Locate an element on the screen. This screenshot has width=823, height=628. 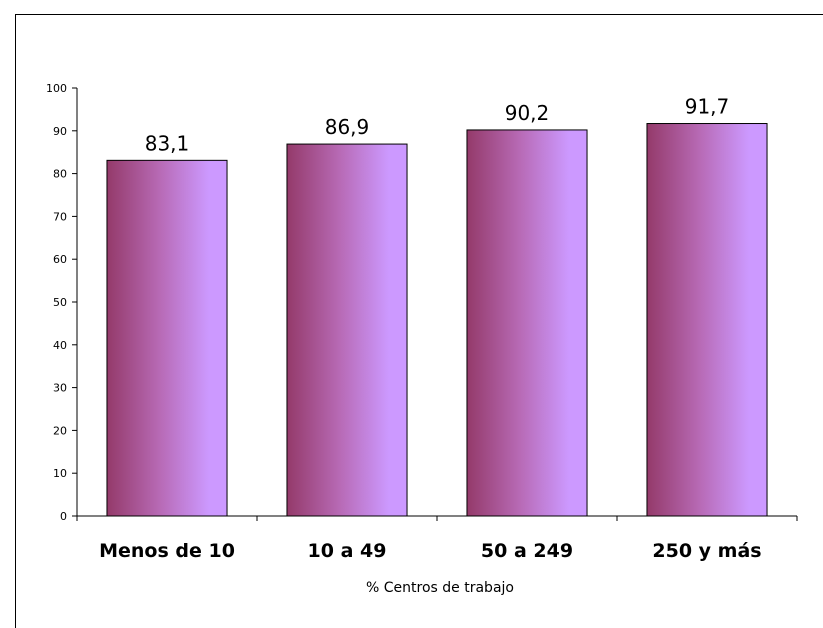
y-tick-label: 30 is located at coordinates (60, 388).